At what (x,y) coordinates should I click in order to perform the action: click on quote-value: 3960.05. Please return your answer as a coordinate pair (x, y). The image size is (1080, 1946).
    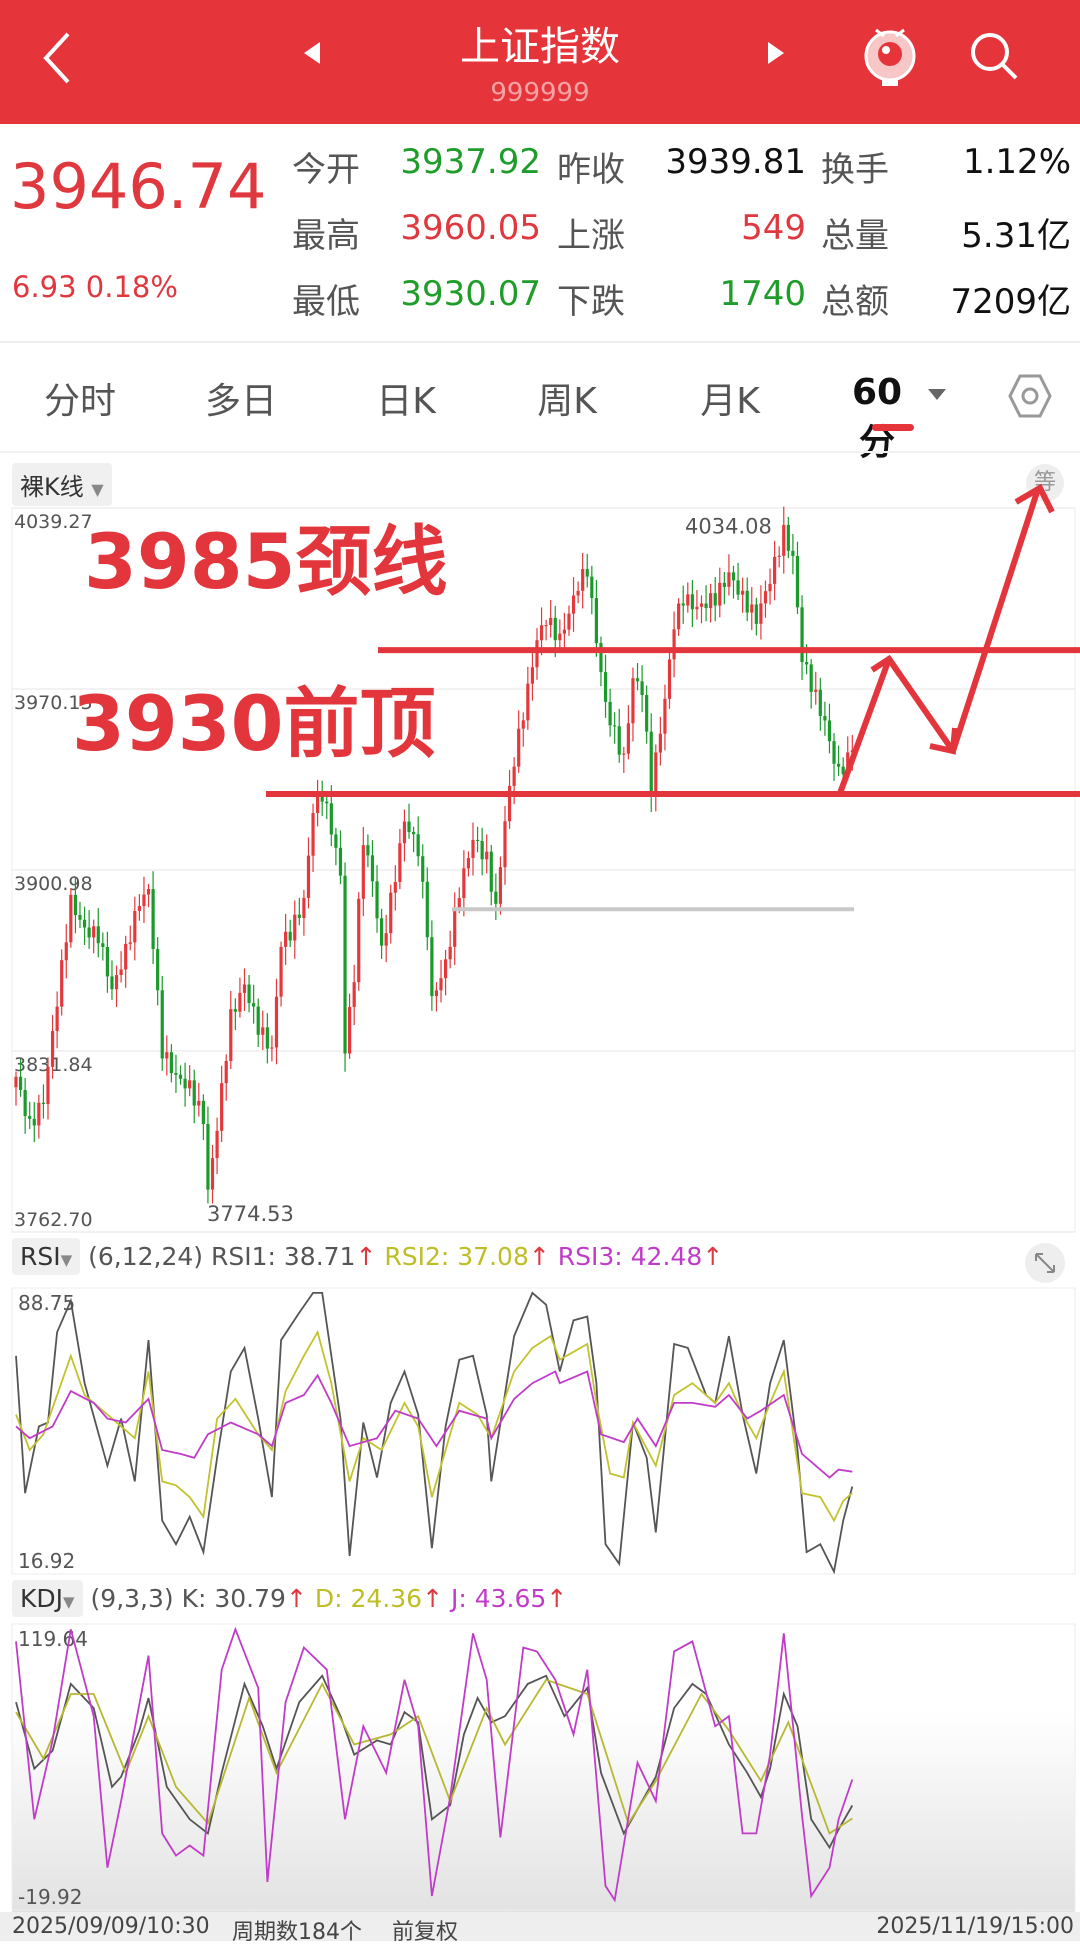
    Looking at the image, I should click on (470, 228).